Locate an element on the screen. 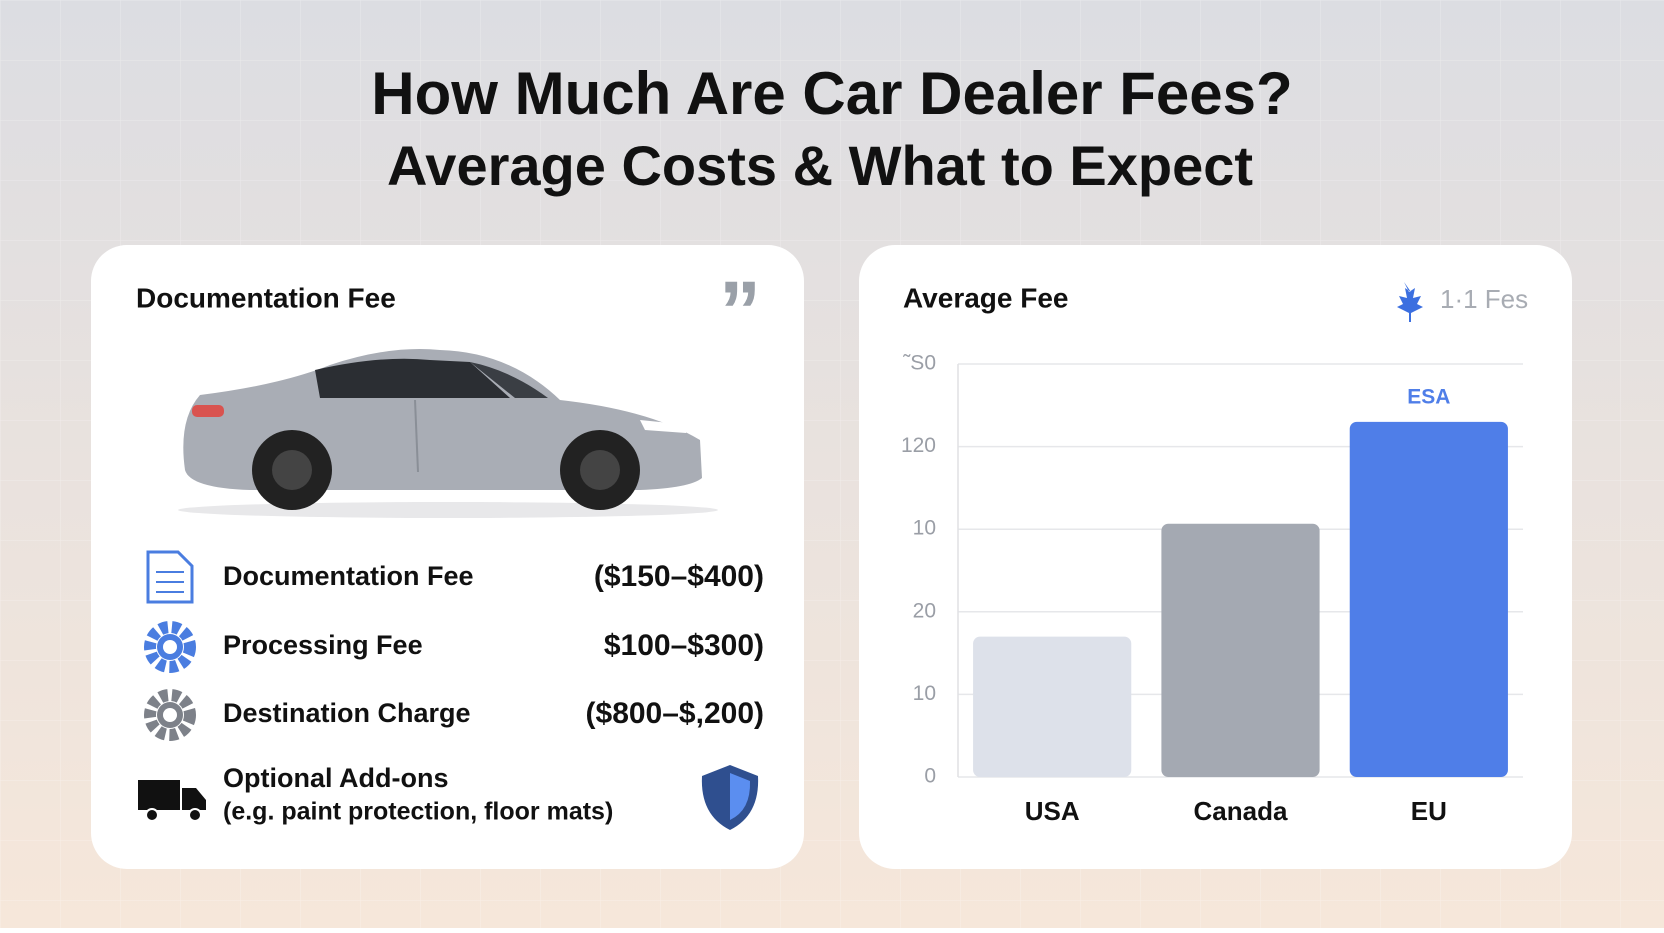 This screenshot has height=933, width=1664. item-amount: ($800–$,200) is located at coordinates (675, 713).